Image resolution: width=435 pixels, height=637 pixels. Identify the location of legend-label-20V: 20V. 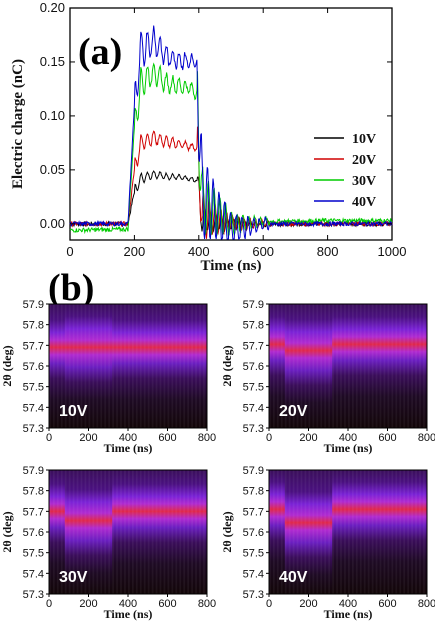
(364, 160).